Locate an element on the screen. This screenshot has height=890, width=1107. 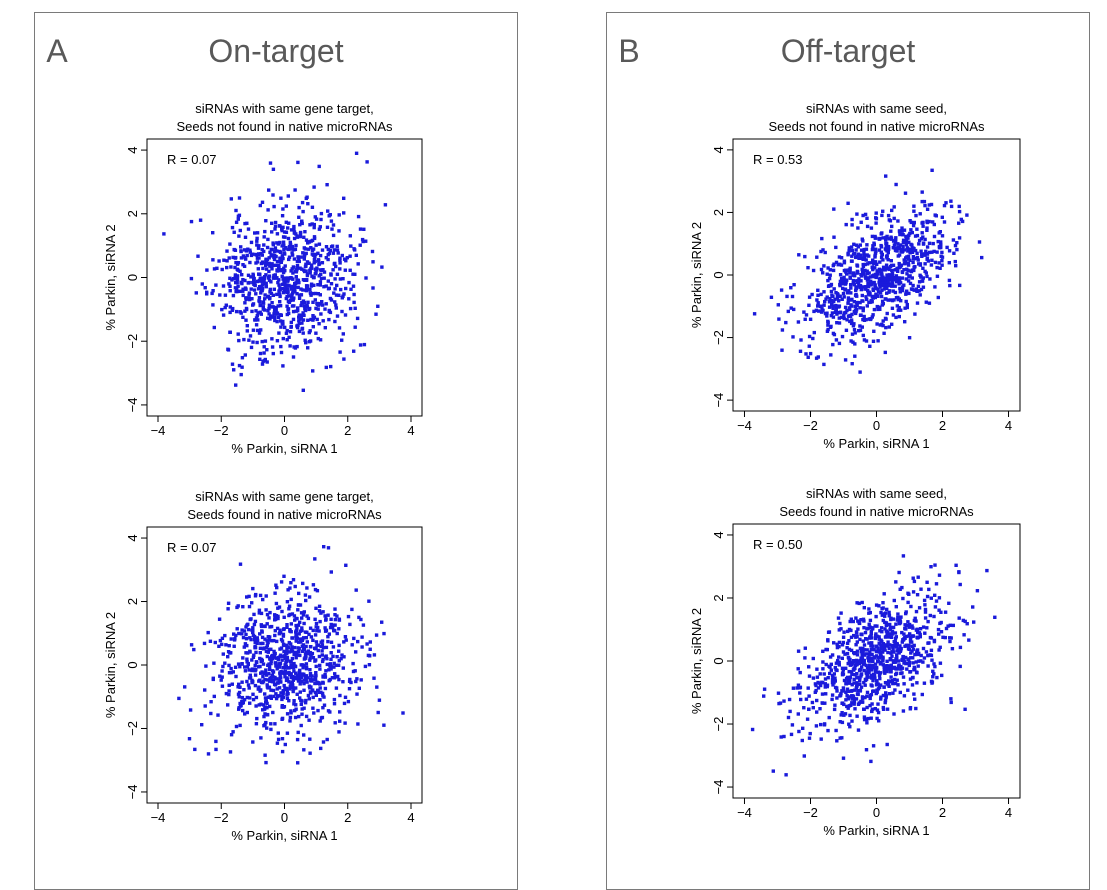
chart4-x-tick-label: 2 is located at coordinates (942, 812).